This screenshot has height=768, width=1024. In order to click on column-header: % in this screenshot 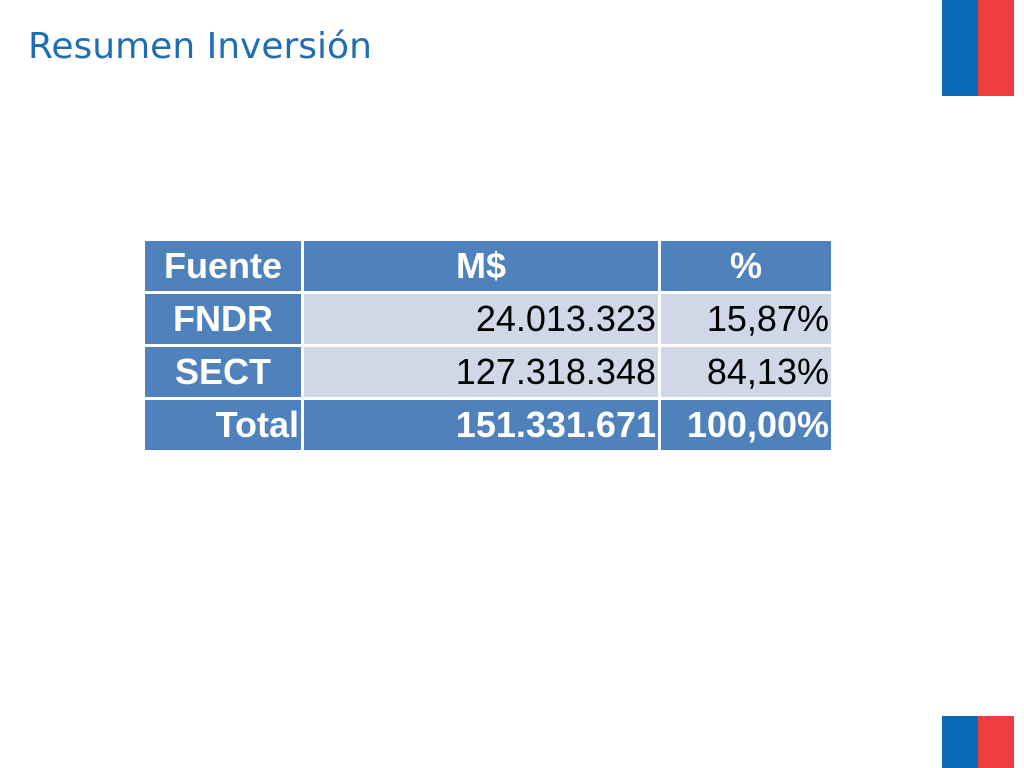, I will do `click(746, 266)`.